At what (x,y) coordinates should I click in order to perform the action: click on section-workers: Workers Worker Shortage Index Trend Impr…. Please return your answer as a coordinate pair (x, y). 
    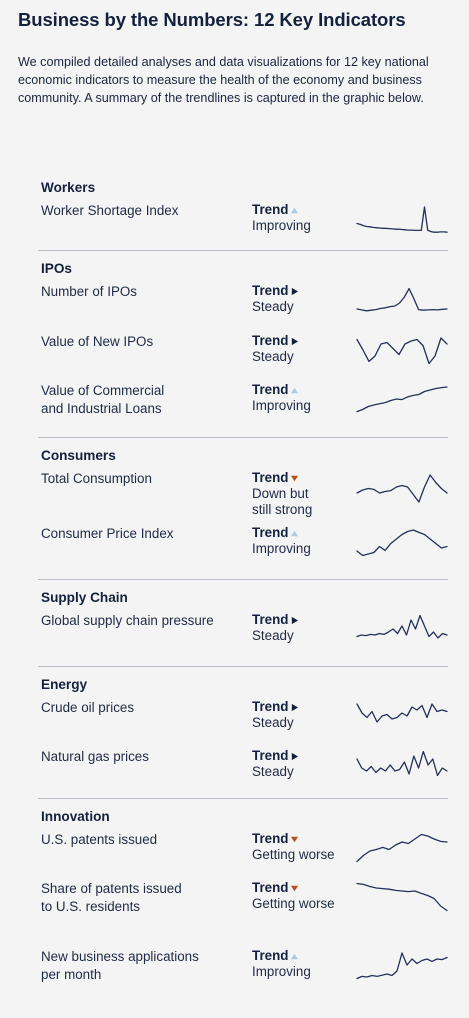
    Looking at the image, I should click on (243, 210).